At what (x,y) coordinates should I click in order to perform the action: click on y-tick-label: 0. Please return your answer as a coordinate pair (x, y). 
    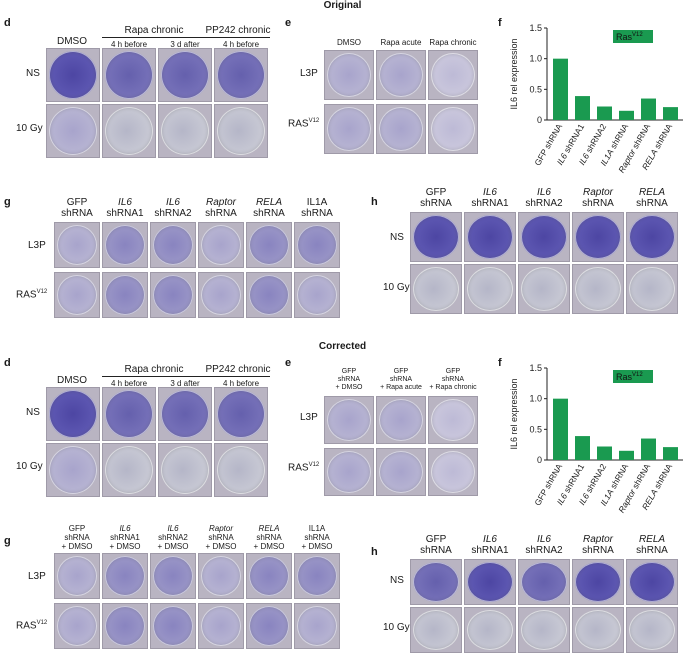
    Looking at the image, I should click on (539, 120).